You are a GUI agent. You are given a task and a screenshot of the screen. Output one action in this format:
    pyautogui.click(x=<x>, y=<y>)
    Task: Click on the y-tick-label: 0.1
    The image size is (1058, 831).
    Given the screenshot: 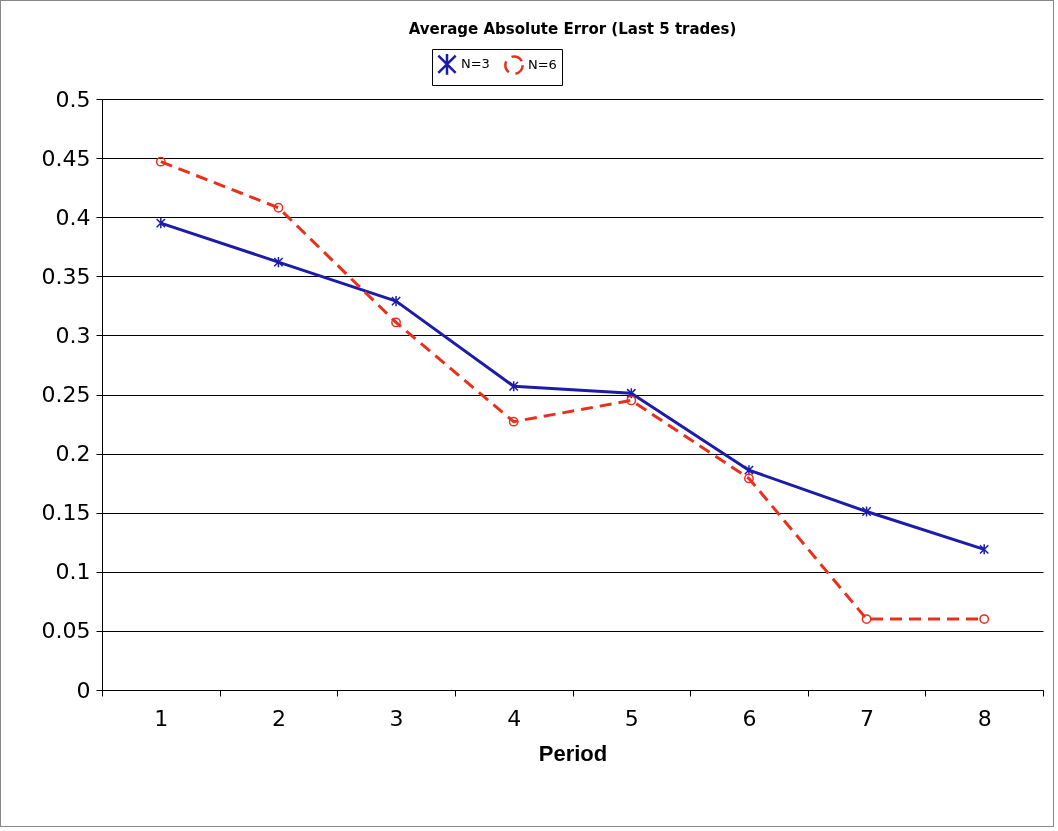 What is the action you would take?
    pyautogui.click(x=73, y=572)
    